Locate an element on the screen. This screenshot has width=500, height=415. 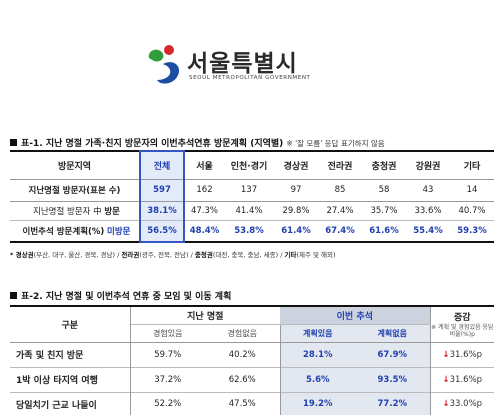
table-cell: 29.8% is located at coordinates (296, 210).